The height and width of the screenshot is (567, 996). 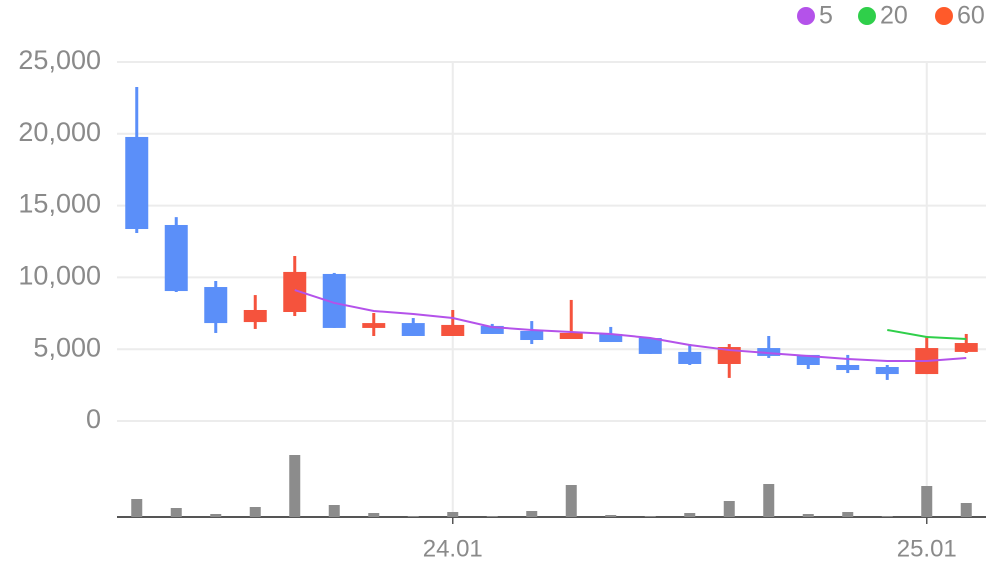 What do you see at coordinates (894, 16) in the screenshot?
I see `legend-label: 20` at bounding box center [894, 16].